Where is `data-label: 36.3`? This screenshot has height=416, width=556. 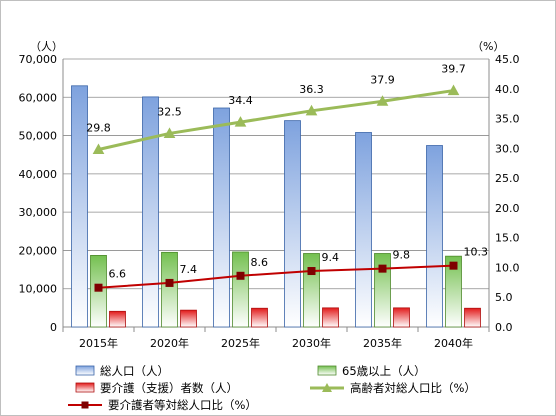
data-label: 36.3 is located at coordinates (311, 89).